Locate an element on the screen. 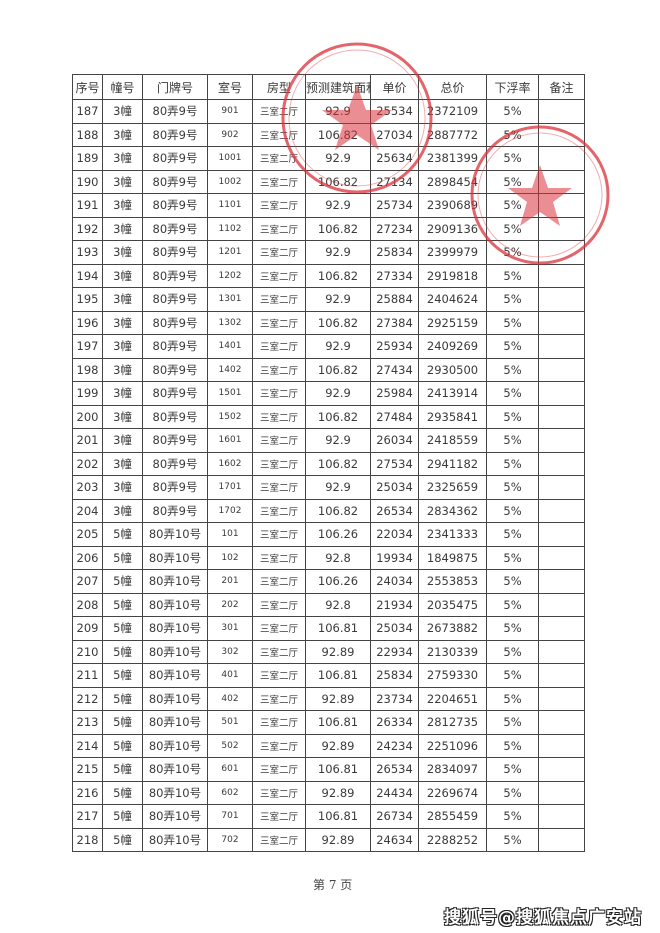 The image size is (660, 933). cell-room-no: 1401 is located at coordinates (230, 346).